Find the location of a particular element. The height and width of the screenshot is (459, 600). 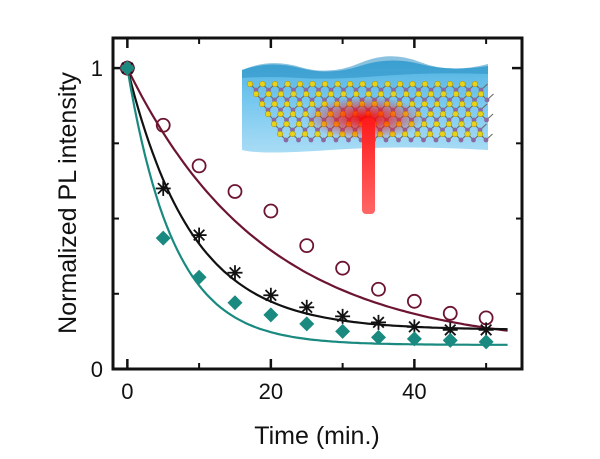

y-tick-label: 0 is located at coordinates (97, 369).